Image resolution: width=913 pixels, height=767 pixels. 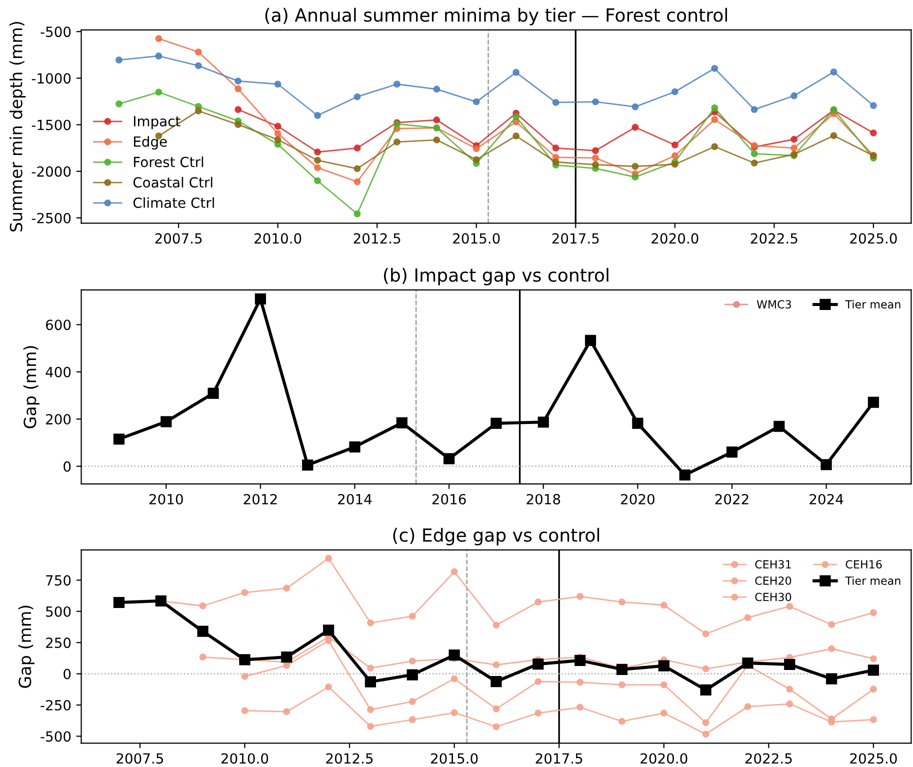 I want to click on x-tick-label: 2010, so click(x=166, y=499).